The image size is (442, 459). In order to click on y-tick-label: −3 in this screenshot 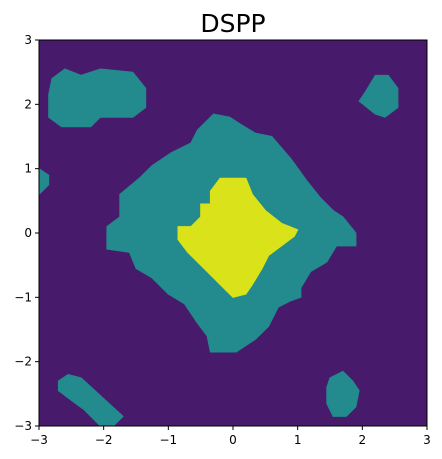, I will do `click(23, 426)`.